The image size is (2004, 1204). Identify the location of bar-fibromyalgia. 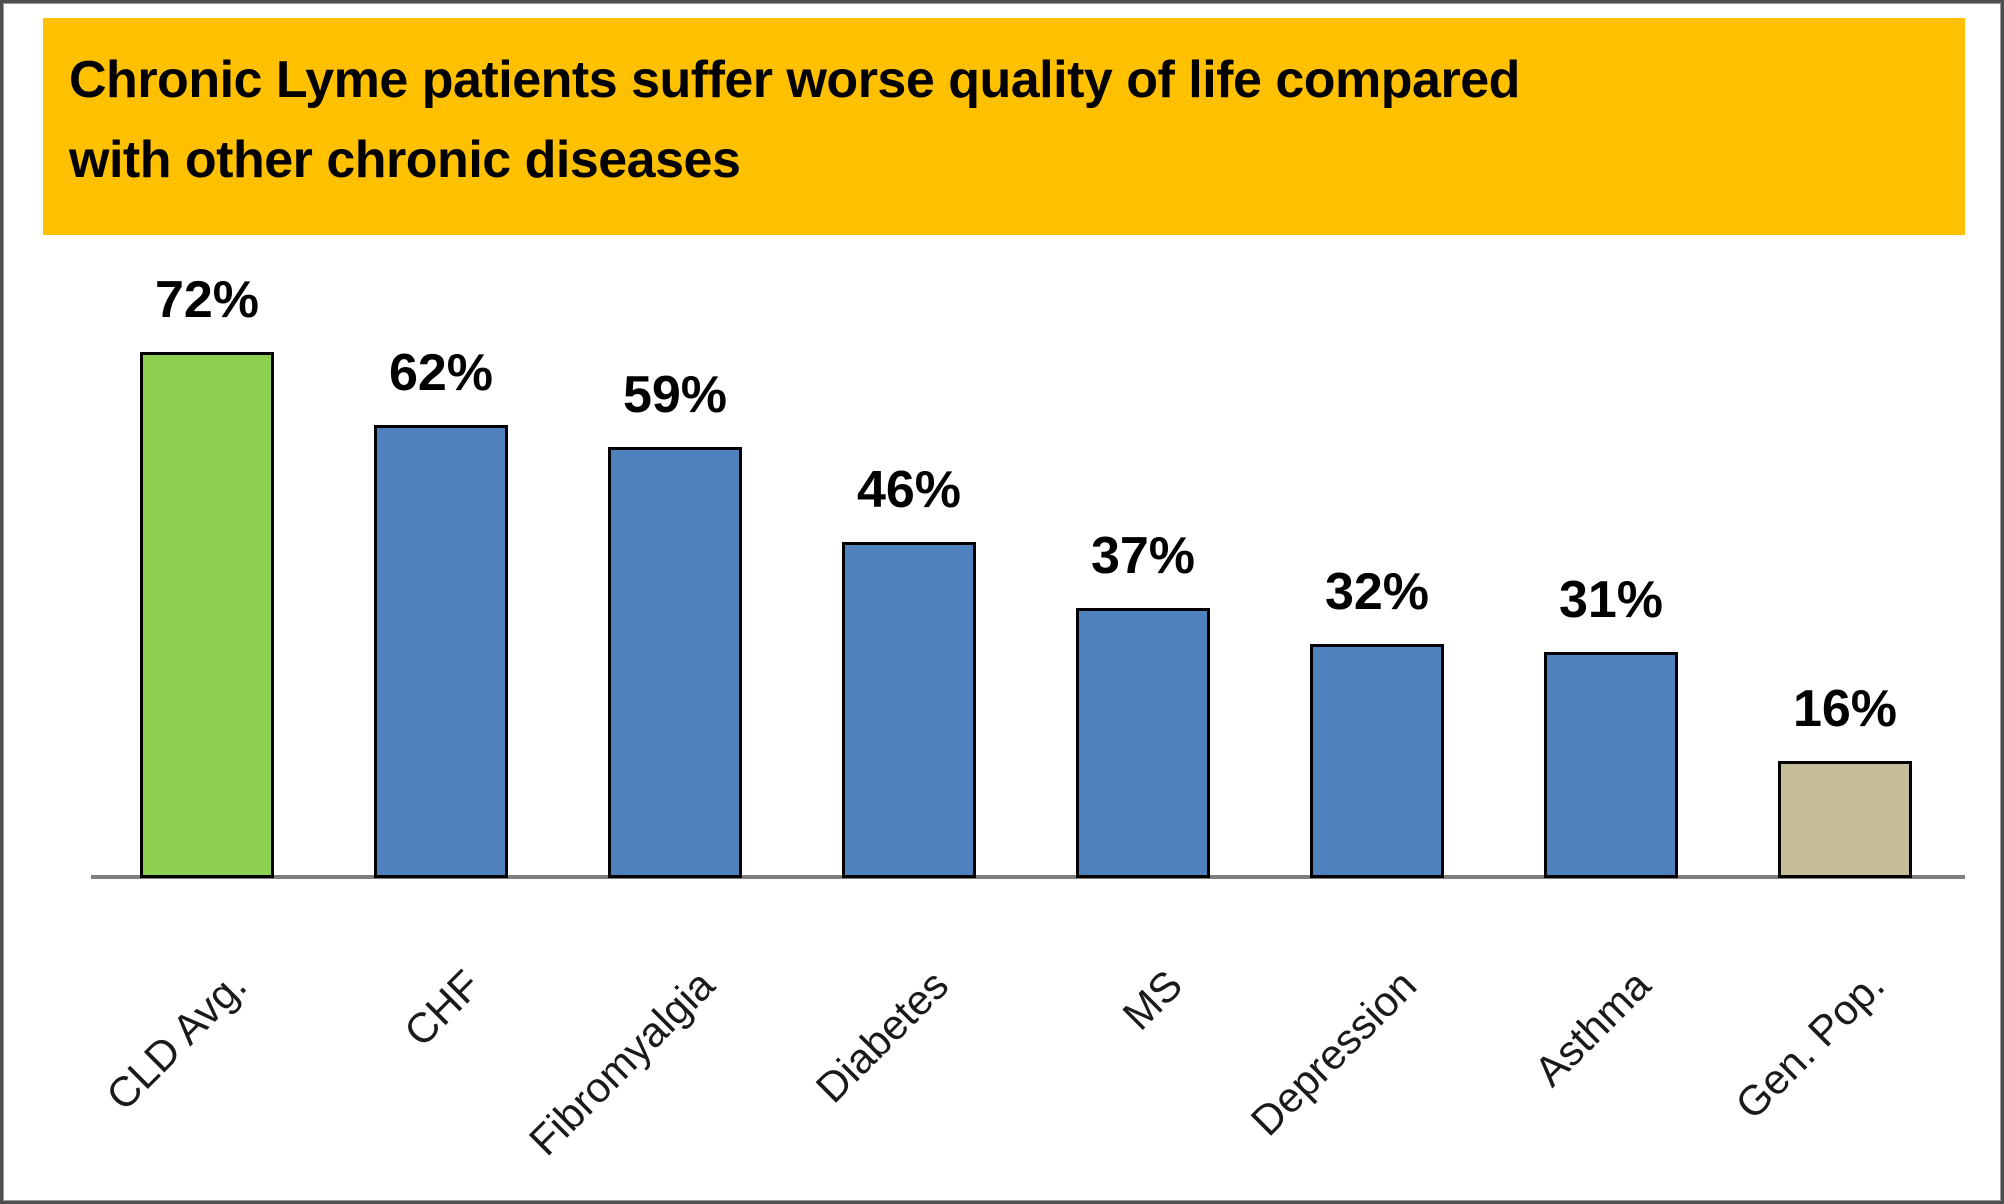
(675, 662).